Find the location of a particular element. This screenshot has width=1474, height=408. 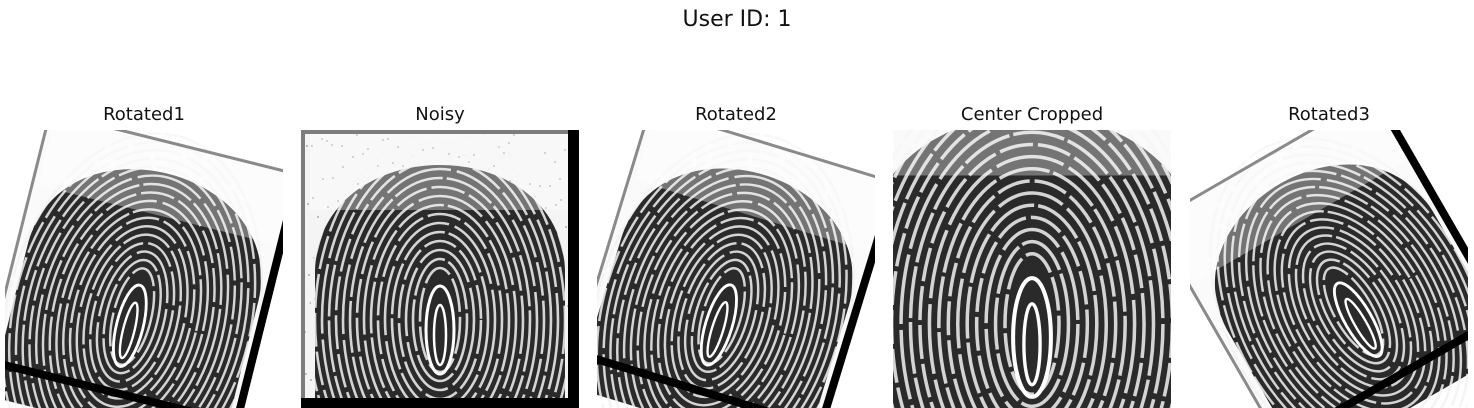

panel-rotated1: Rotated1 is located at coordinates (144, 254).